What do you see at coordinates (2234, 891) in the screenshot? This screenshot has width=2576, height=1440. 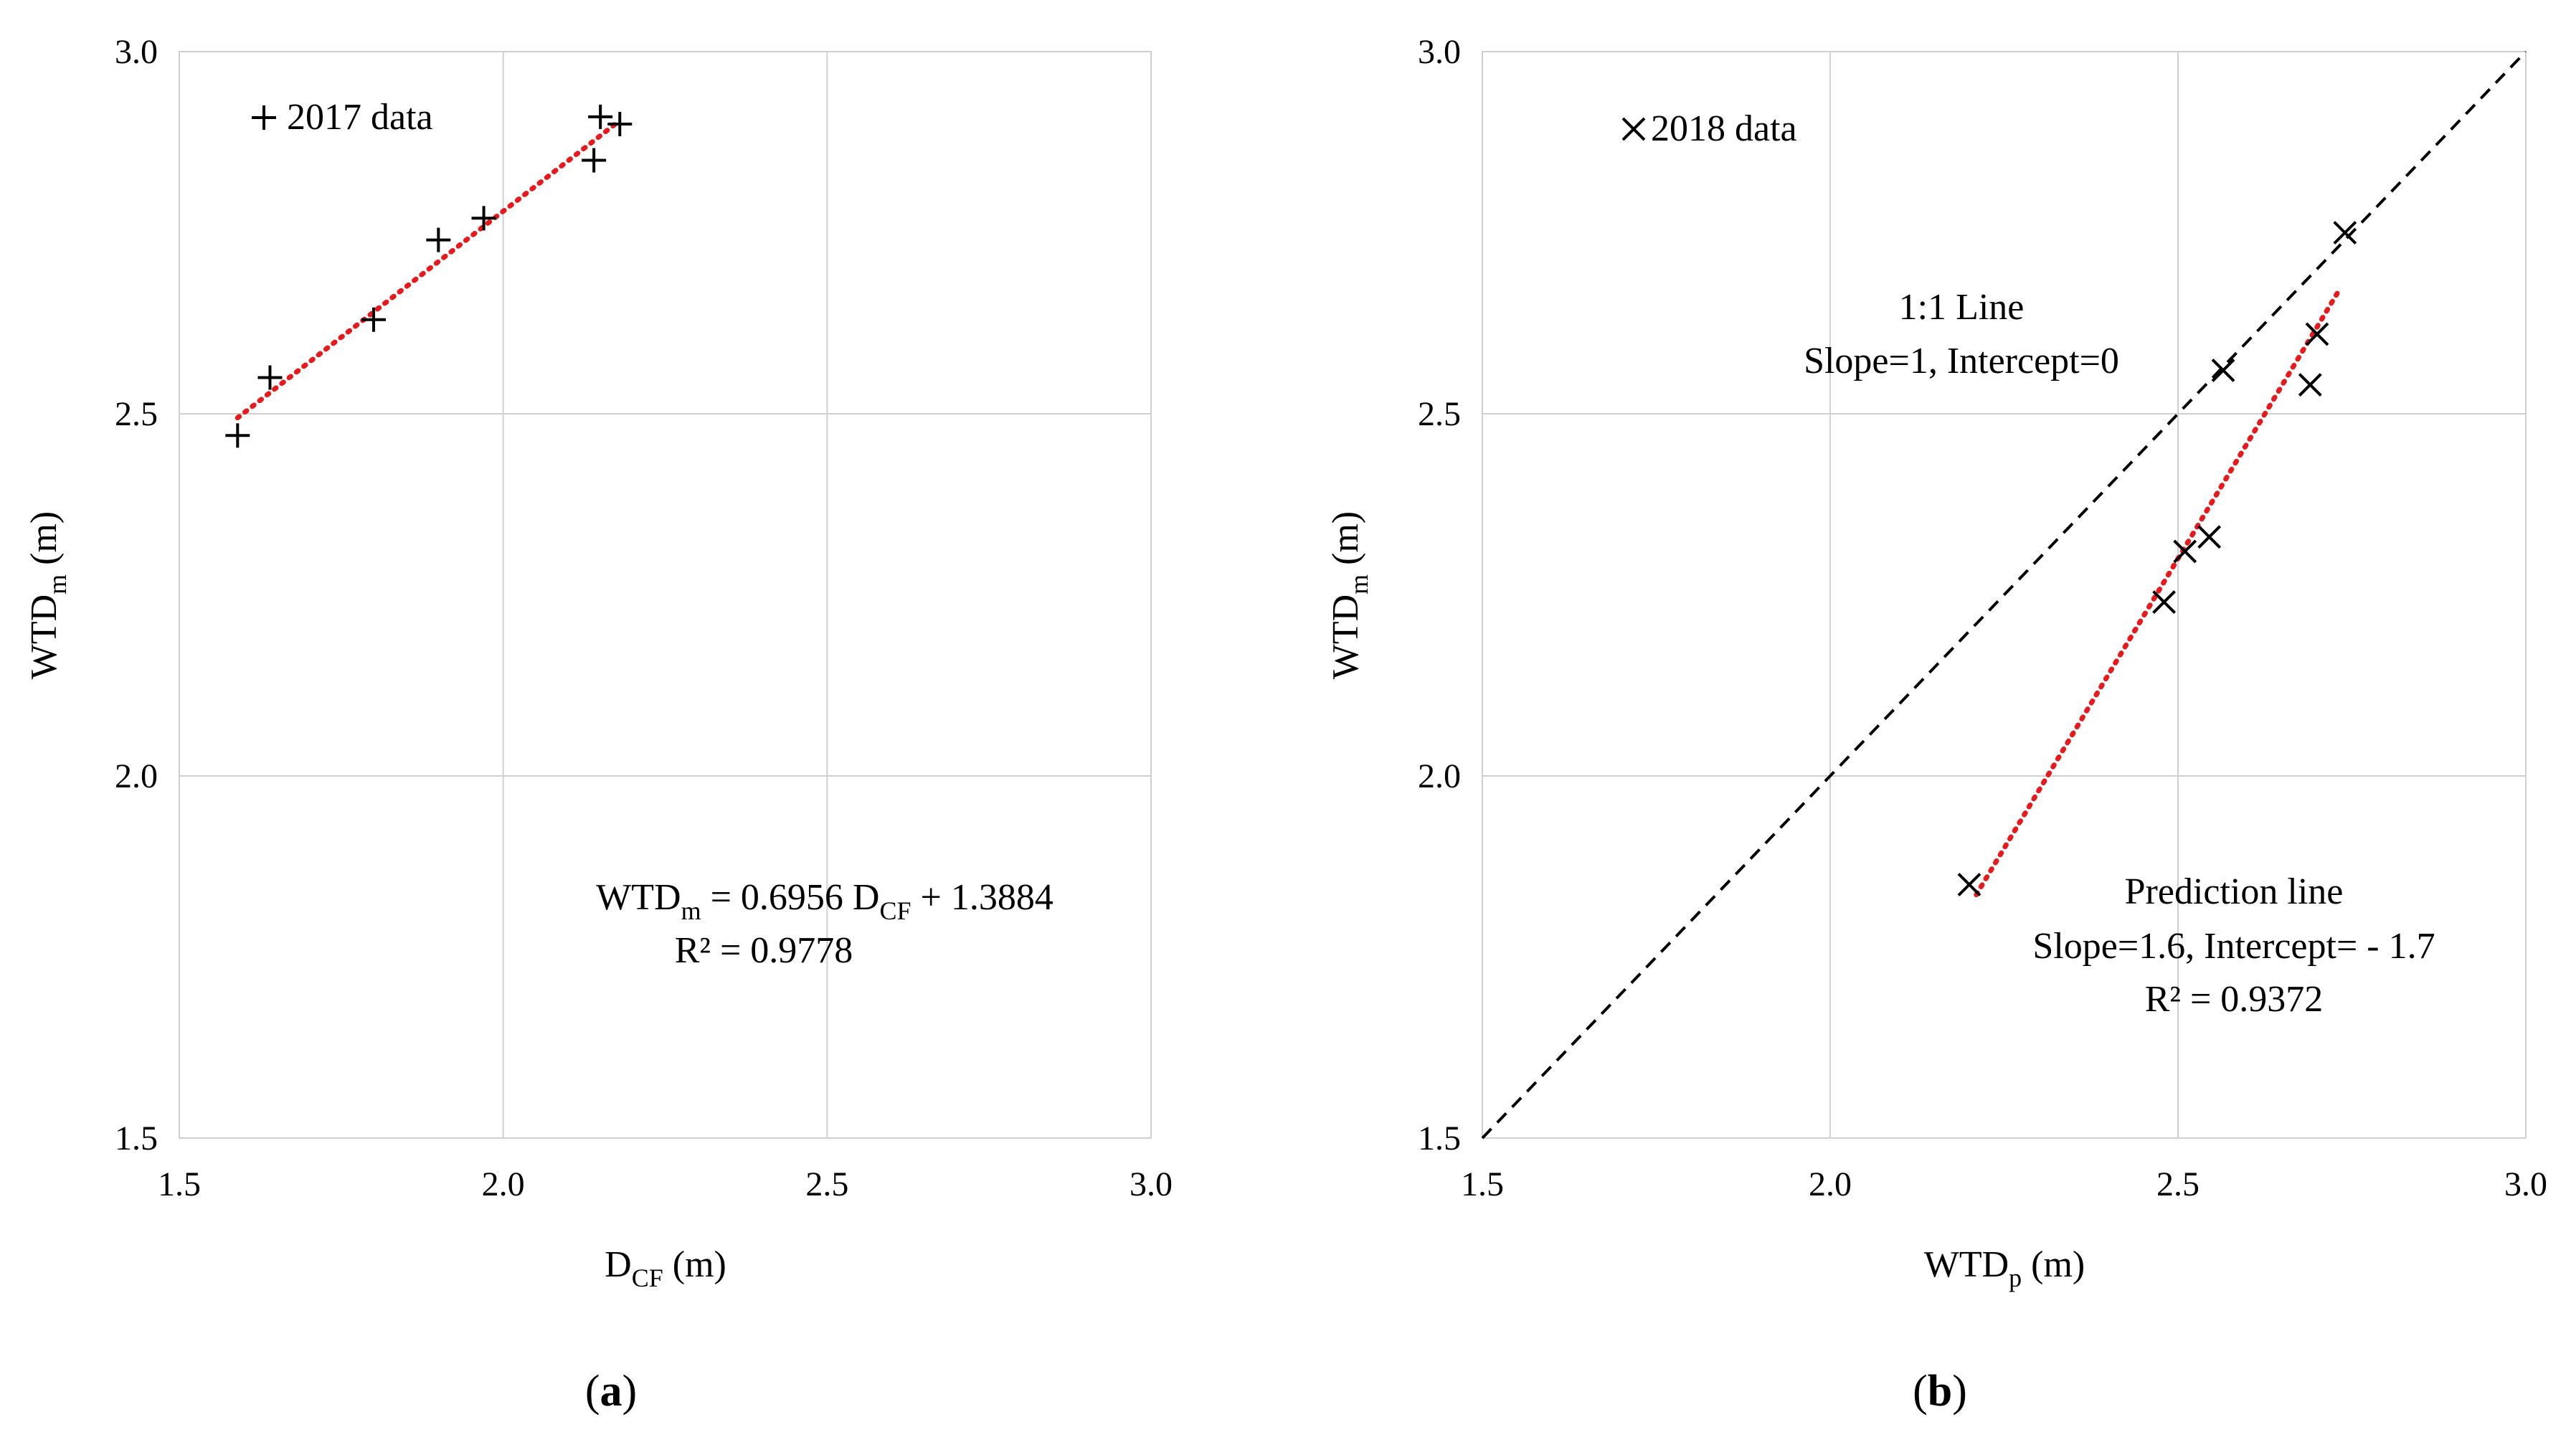 I see `prediction-label-title: Prediction line` at bounding box center [2234, 891].